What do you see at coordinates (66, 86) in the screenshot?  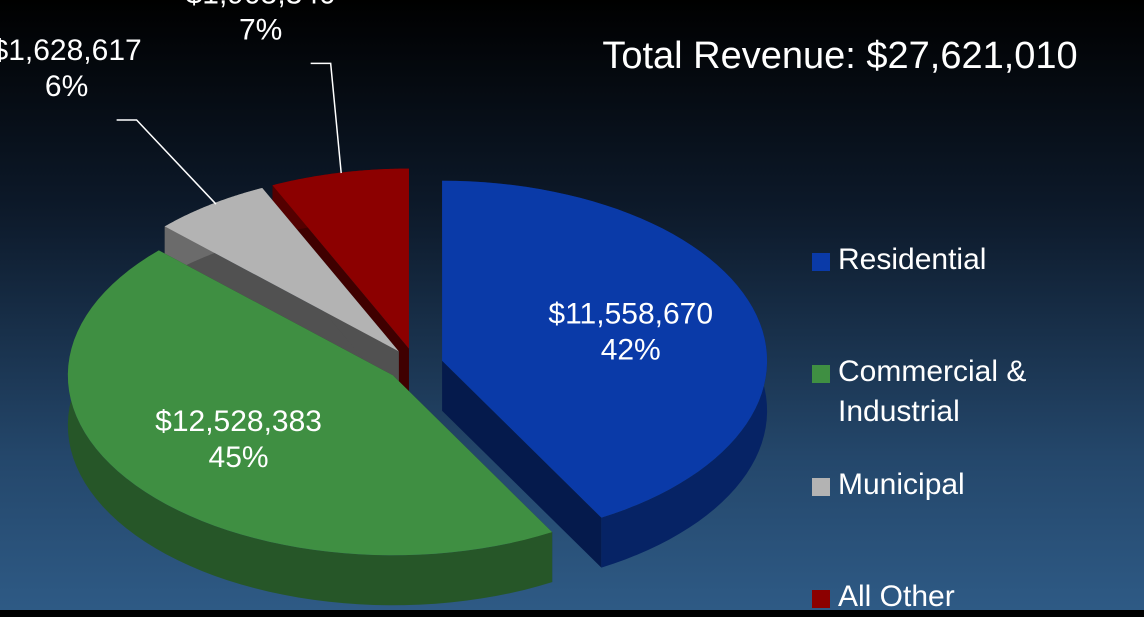 I see `percent-label: 6%` at bounding box center [66, 86].